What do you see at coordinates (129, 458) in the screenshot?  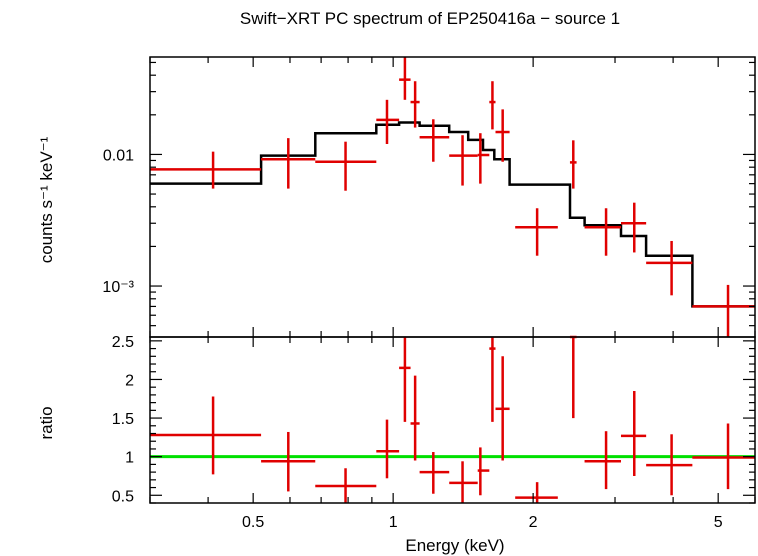 I see `y-tick-label: 1` at bounding box center [129, 458].